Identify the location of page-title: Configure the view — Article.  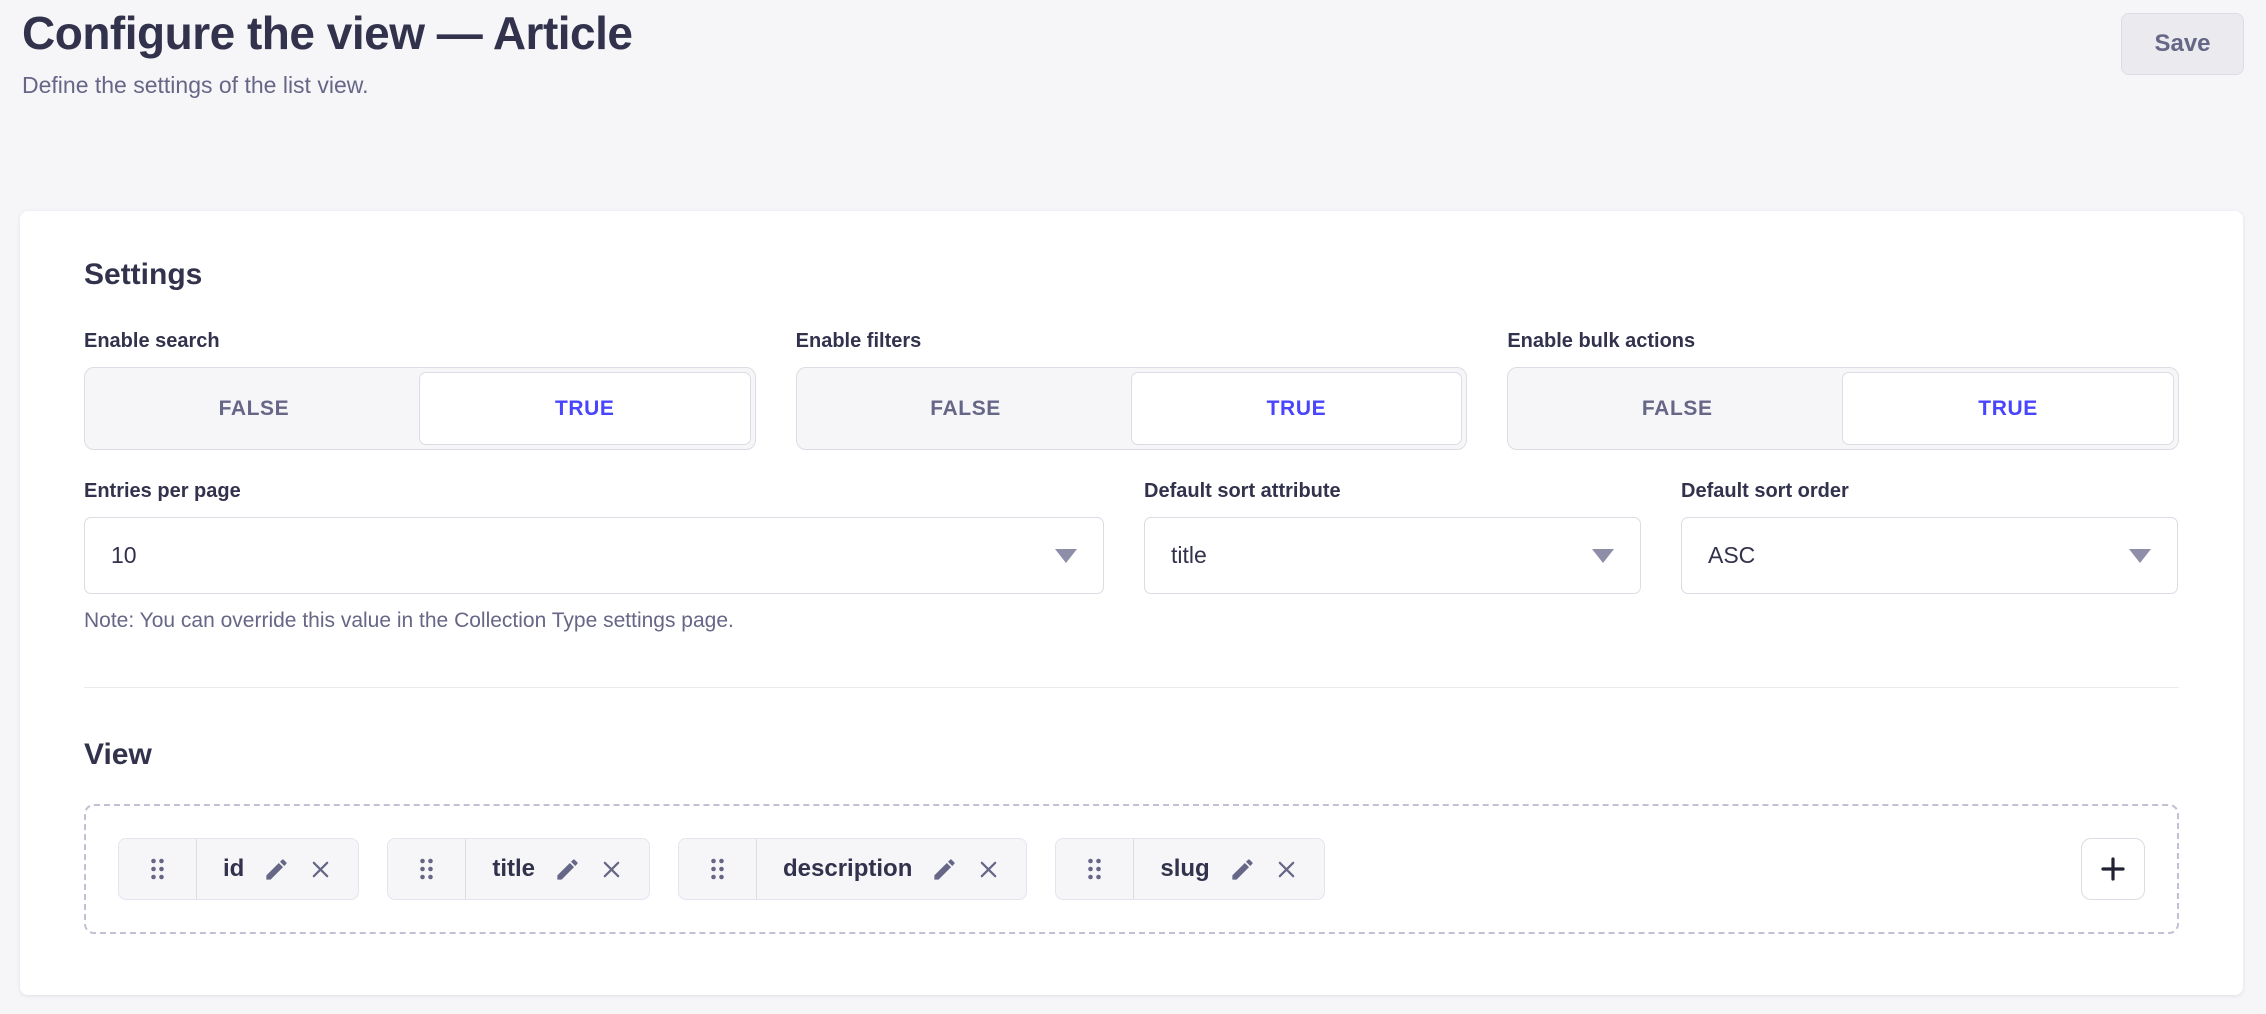
(327, 33).